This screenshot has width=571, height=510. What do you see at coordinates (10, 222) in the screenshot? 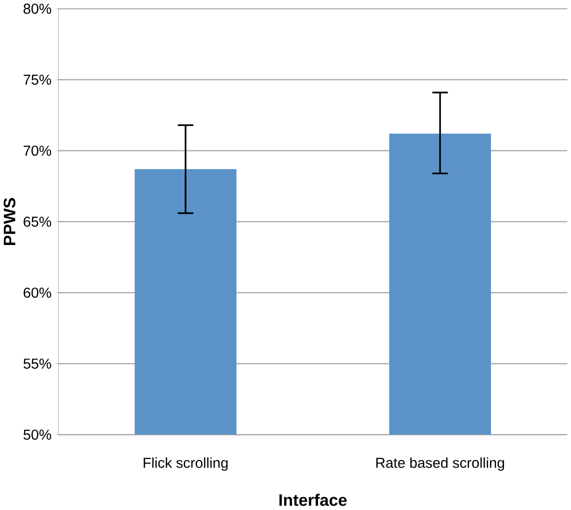
I see `y-axis-title: PPWS` at bounding box center [10, 222].